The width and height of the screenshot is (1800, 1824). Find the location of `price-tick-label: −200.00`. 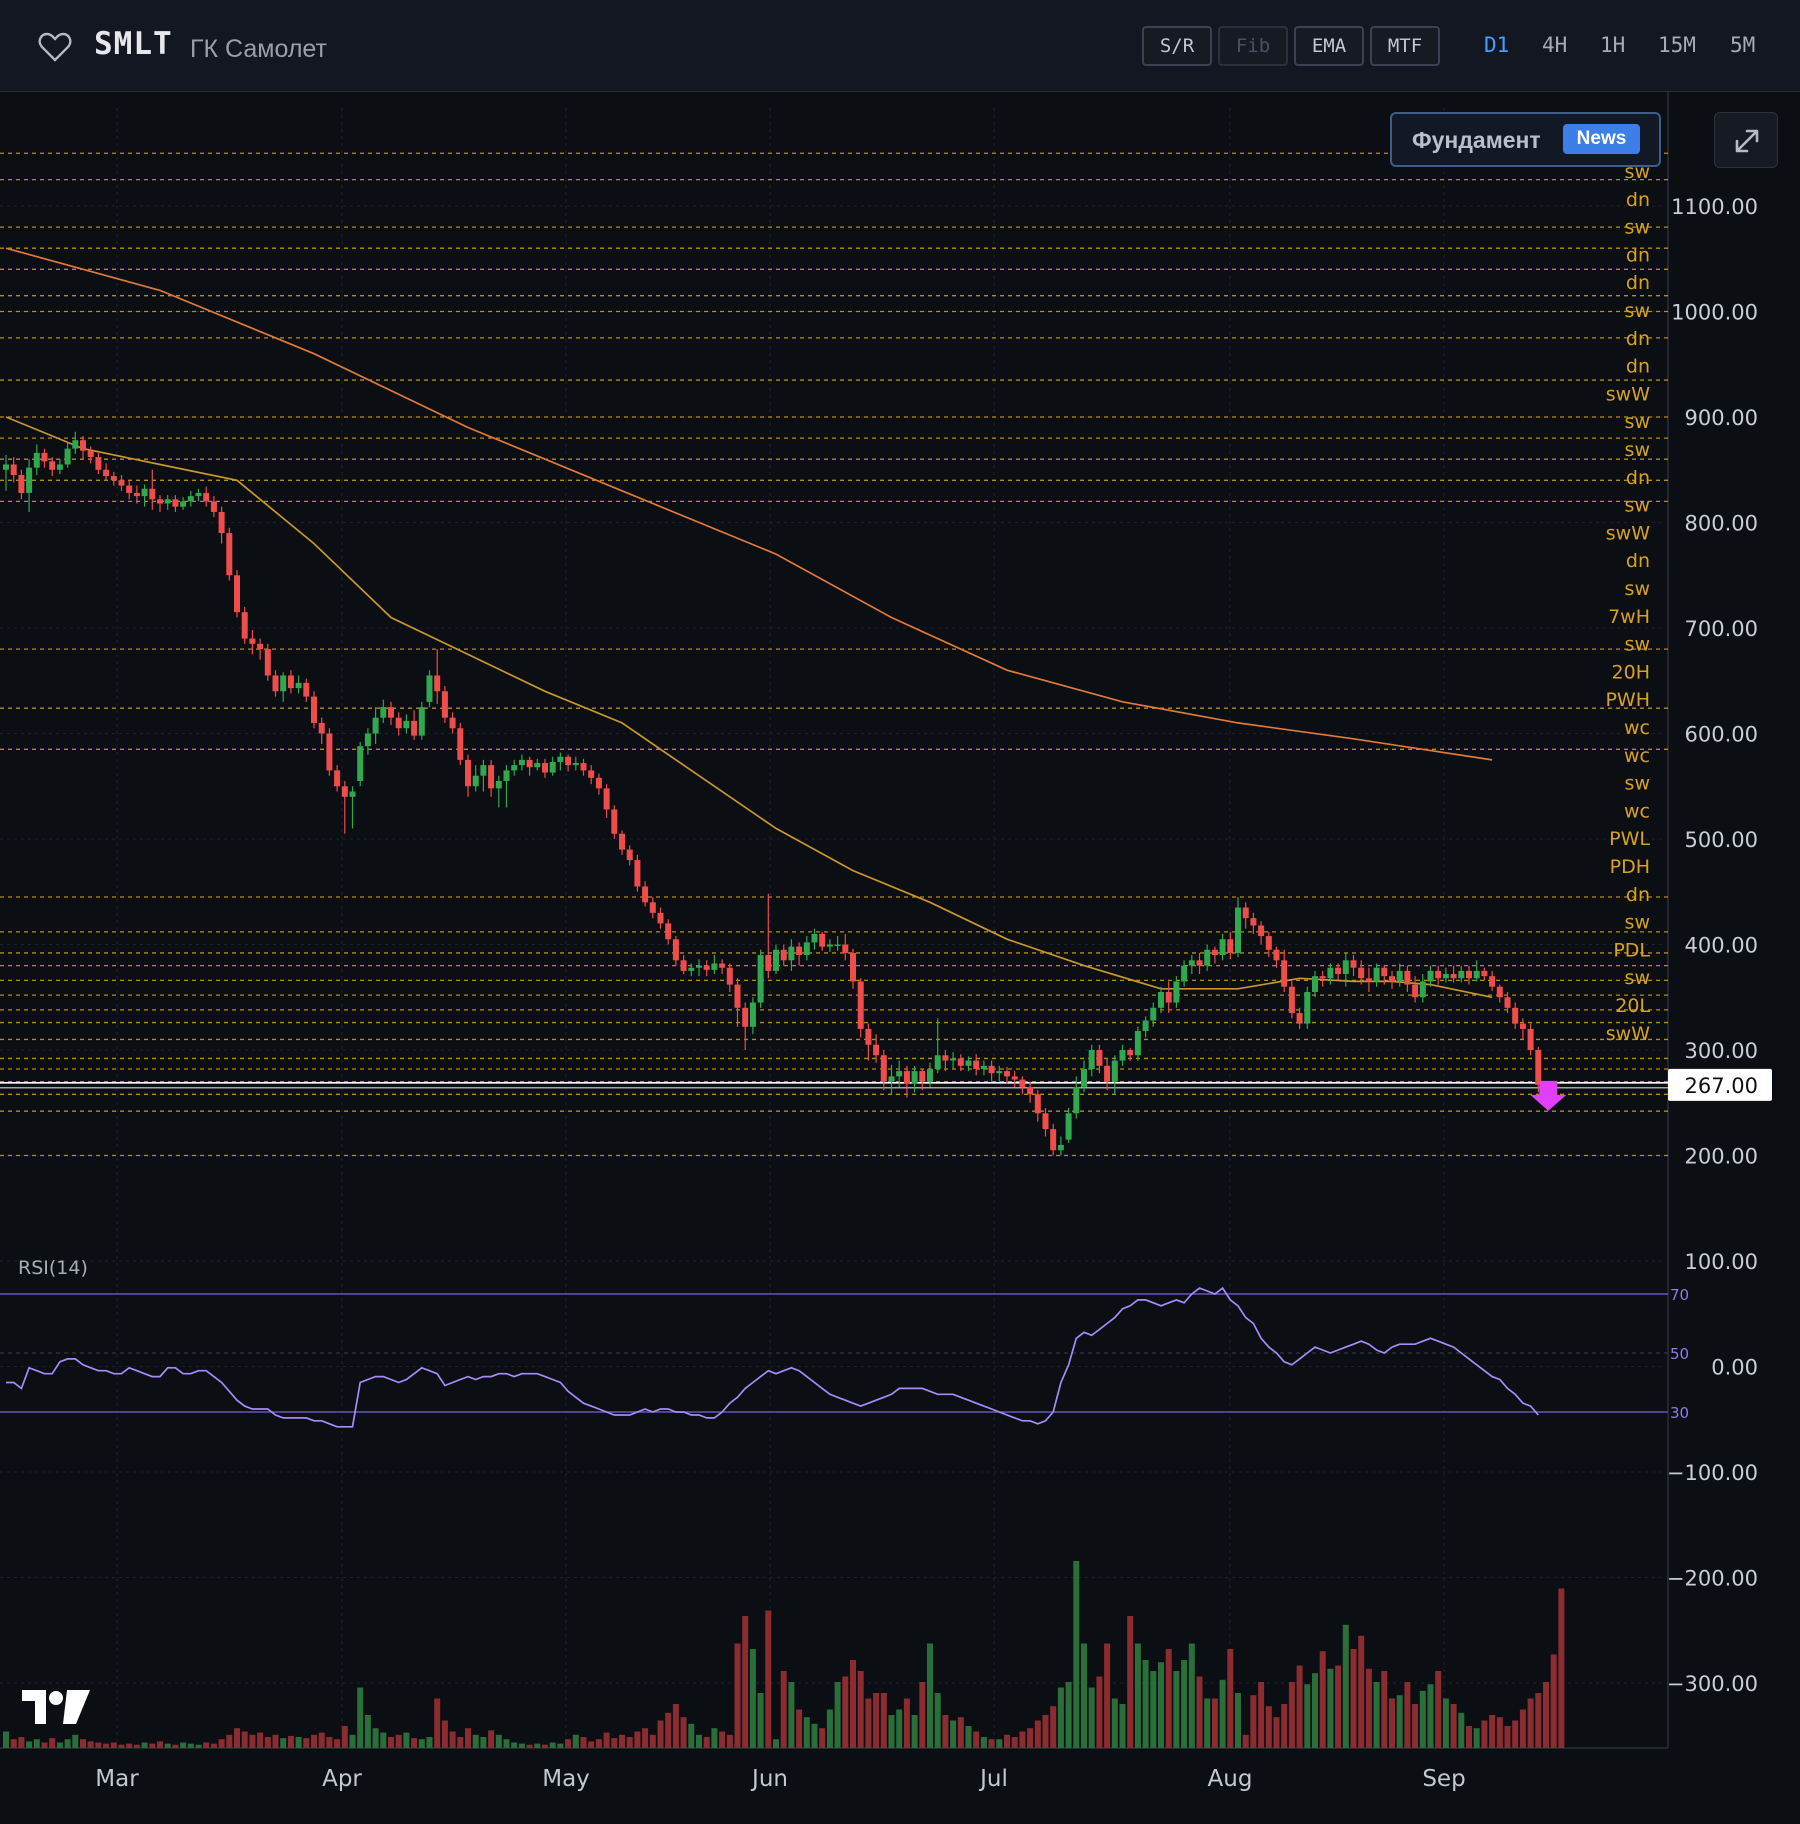

price-tick-label: −200.00 is located at coordinates (1712, 1579).